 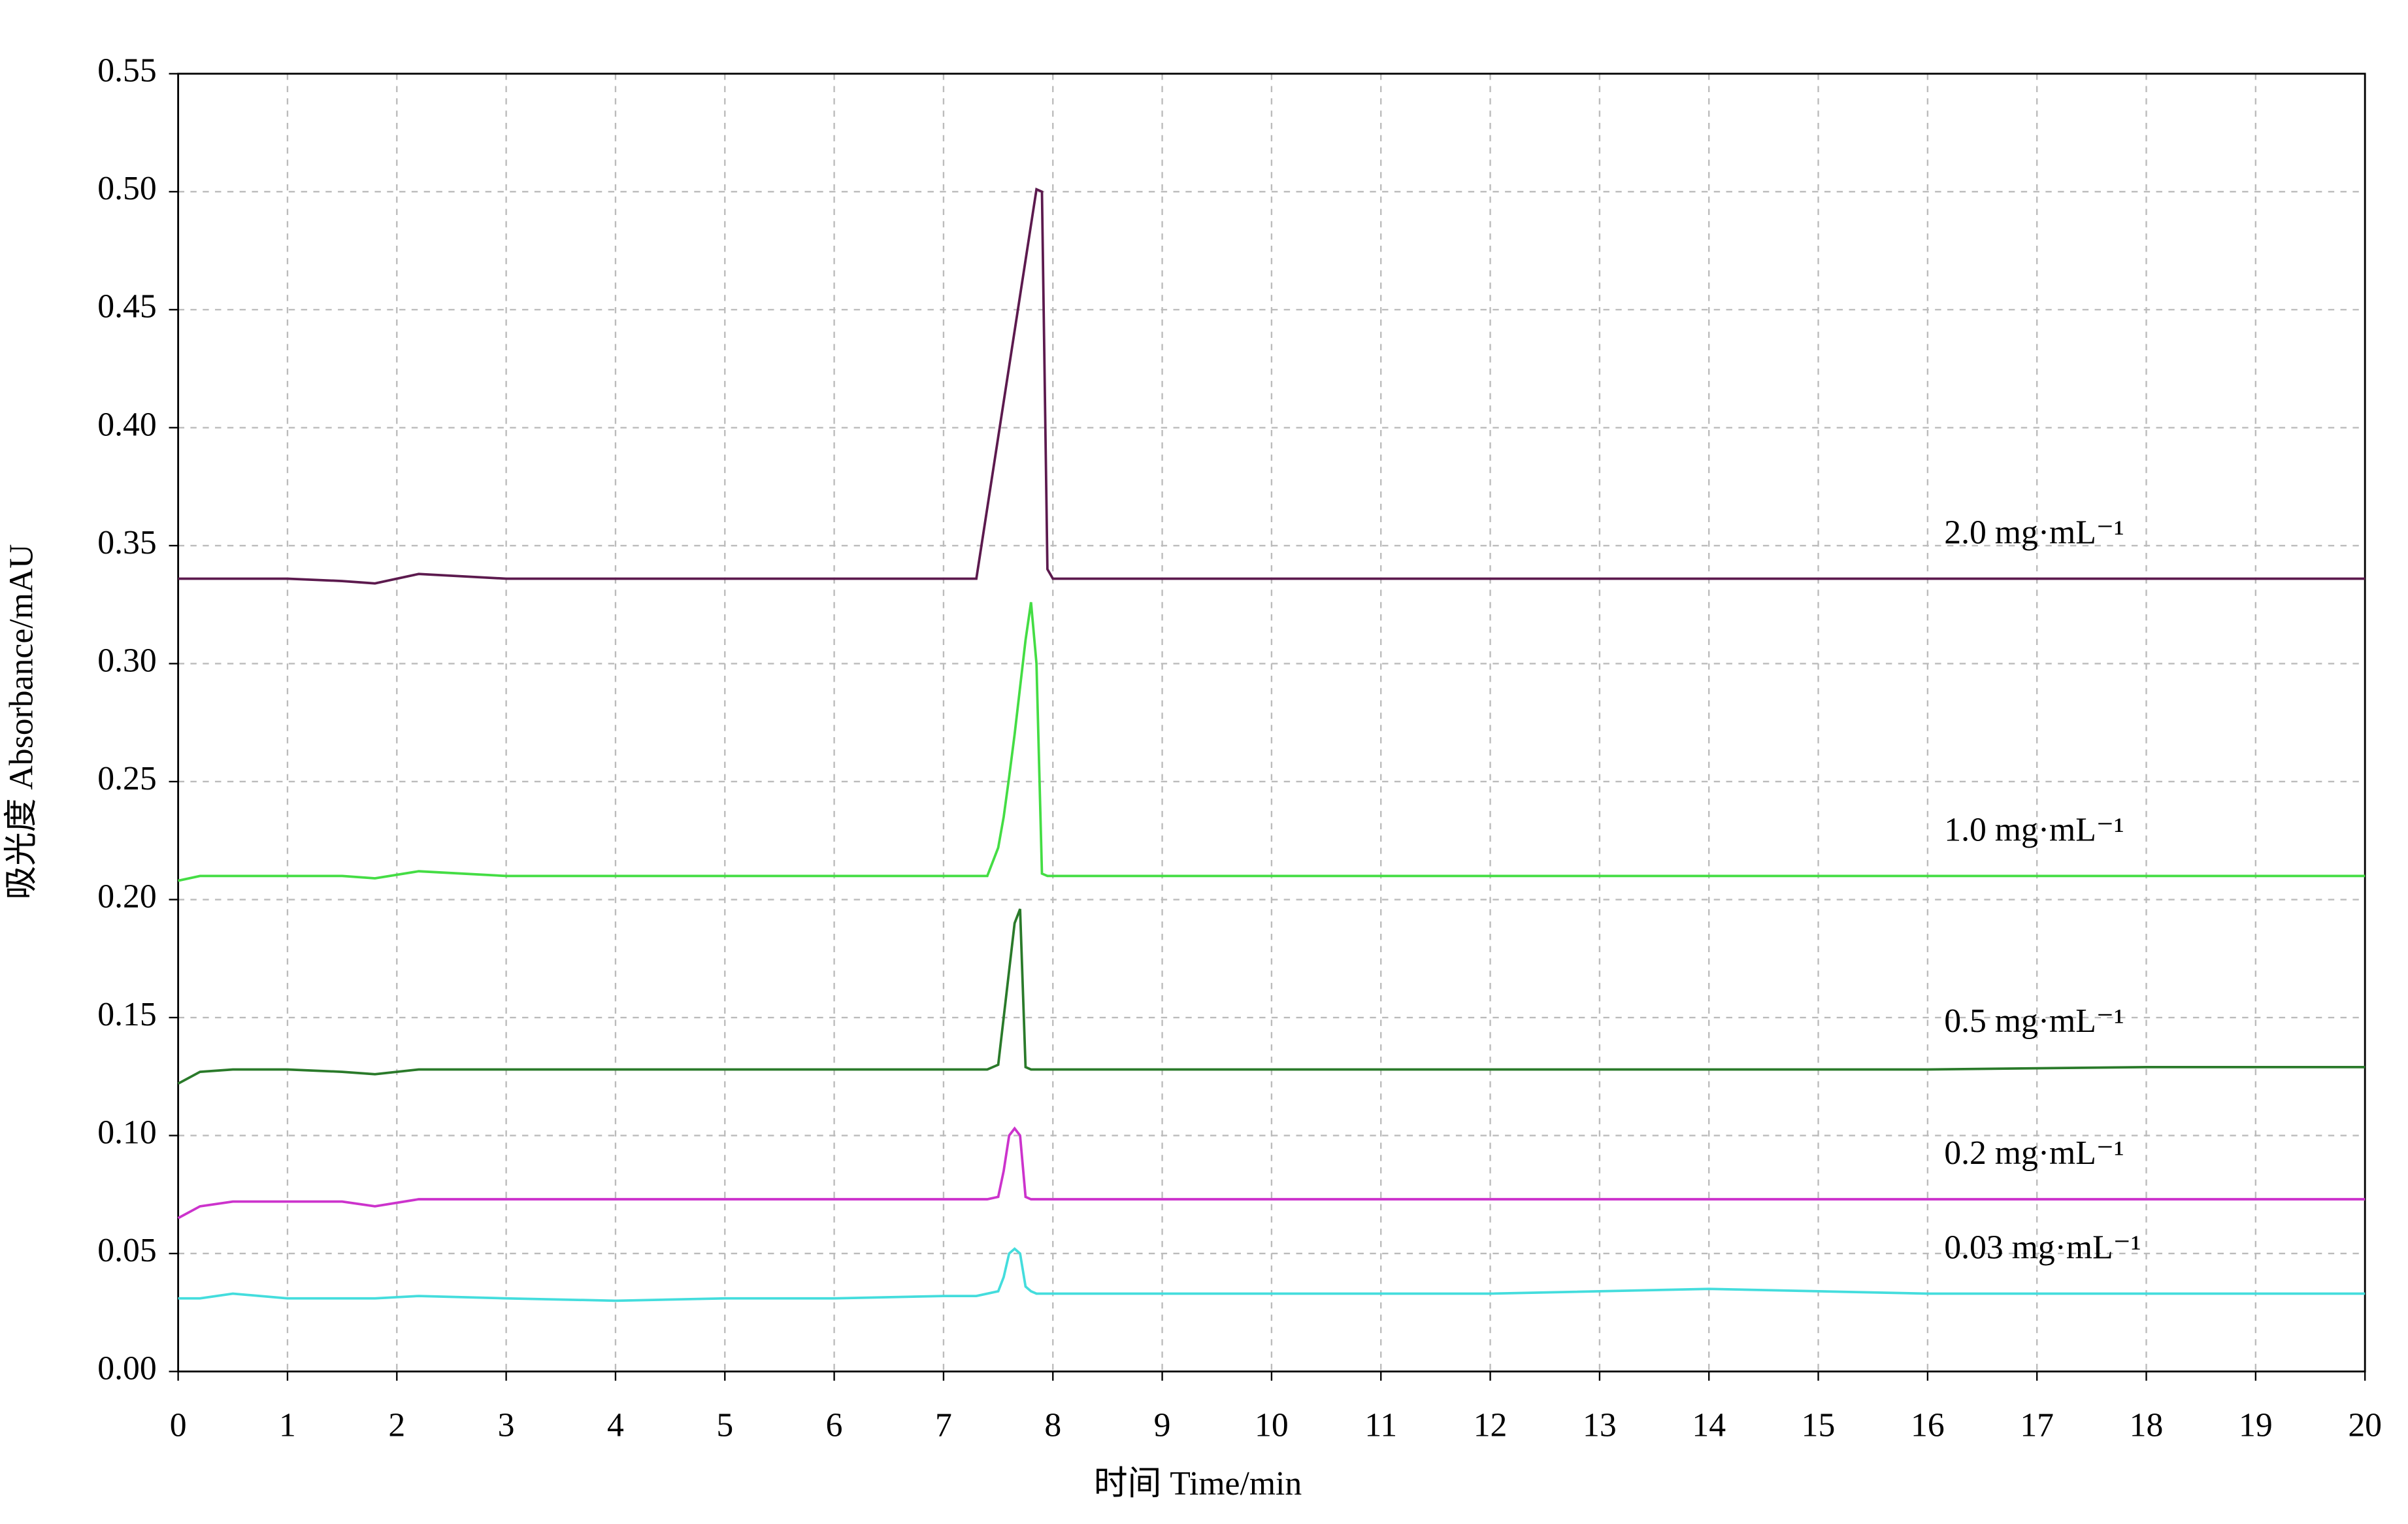 I want to click on x-tick-label: 13, so click(x=1600, y=1425).